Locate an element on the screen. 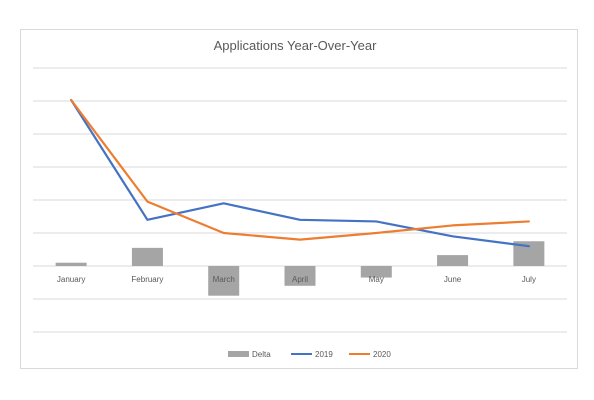 This screenshot has height=400, width=594. delta-bar-march is located at coordinates (224, 281).